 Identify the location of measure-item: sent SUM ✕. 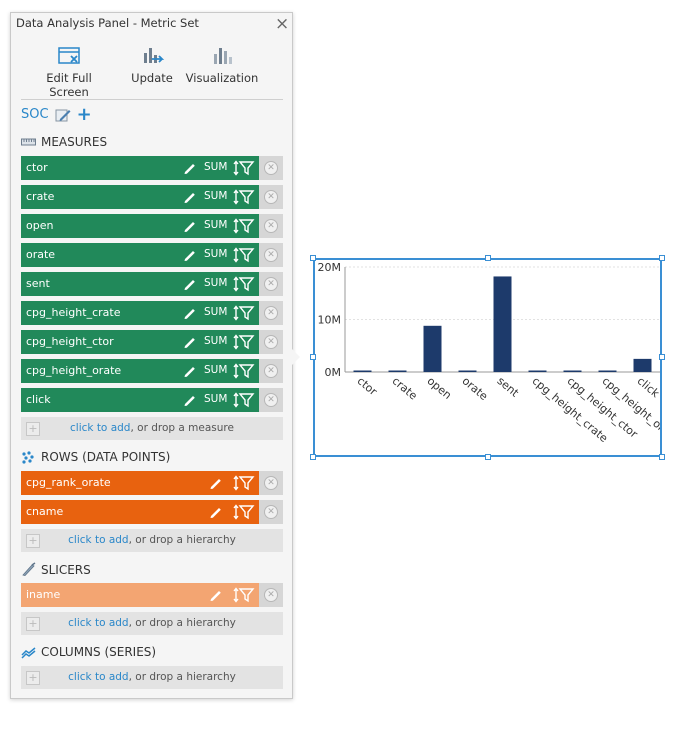
(152, 284).